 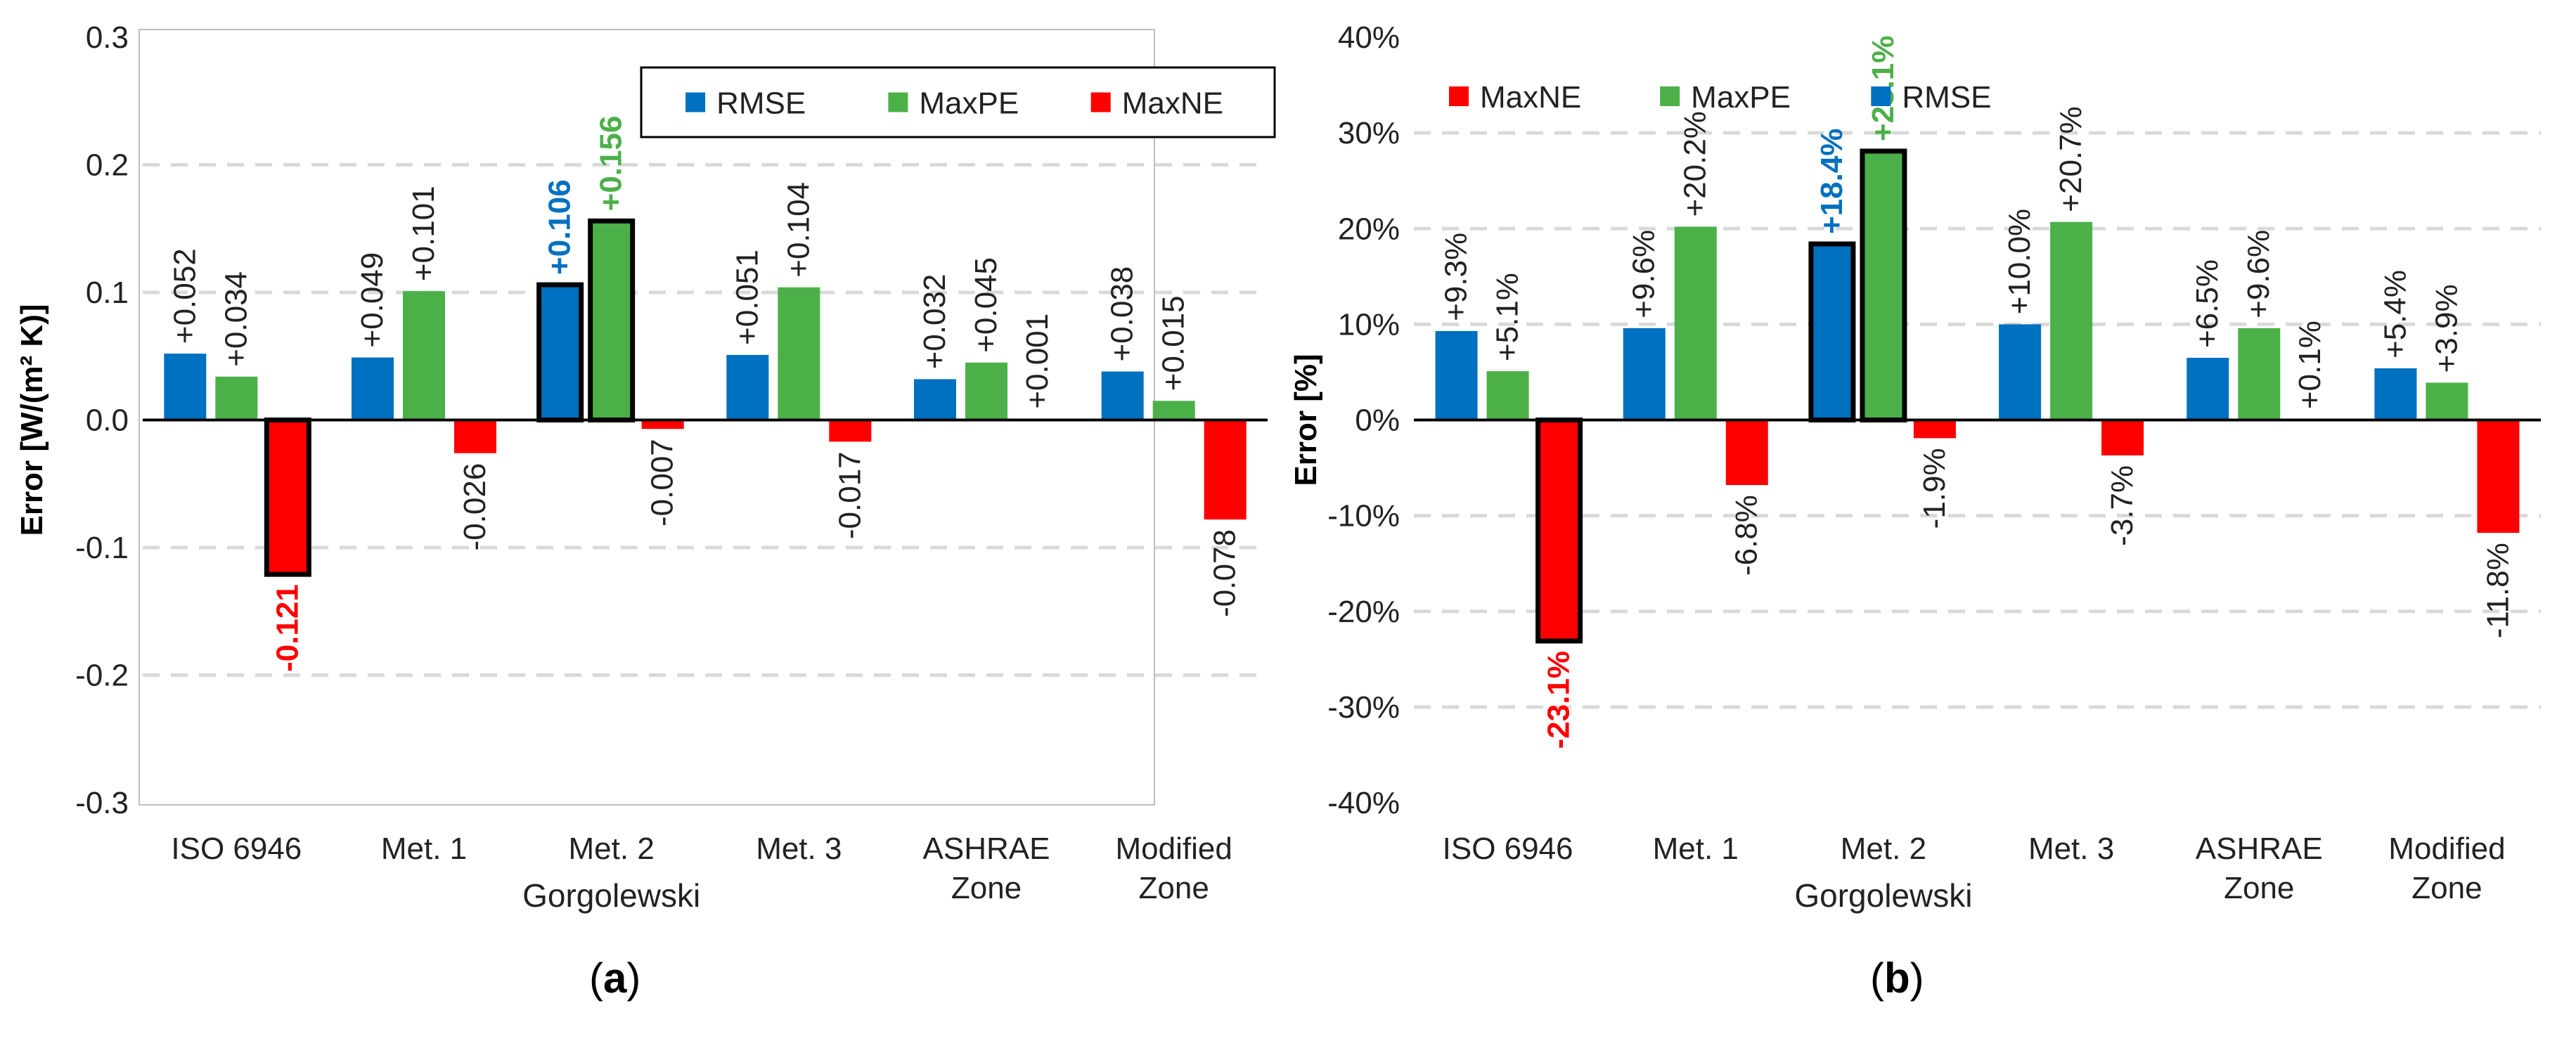 I want to click on panel-caption: (a), so click(x=614, y=978).